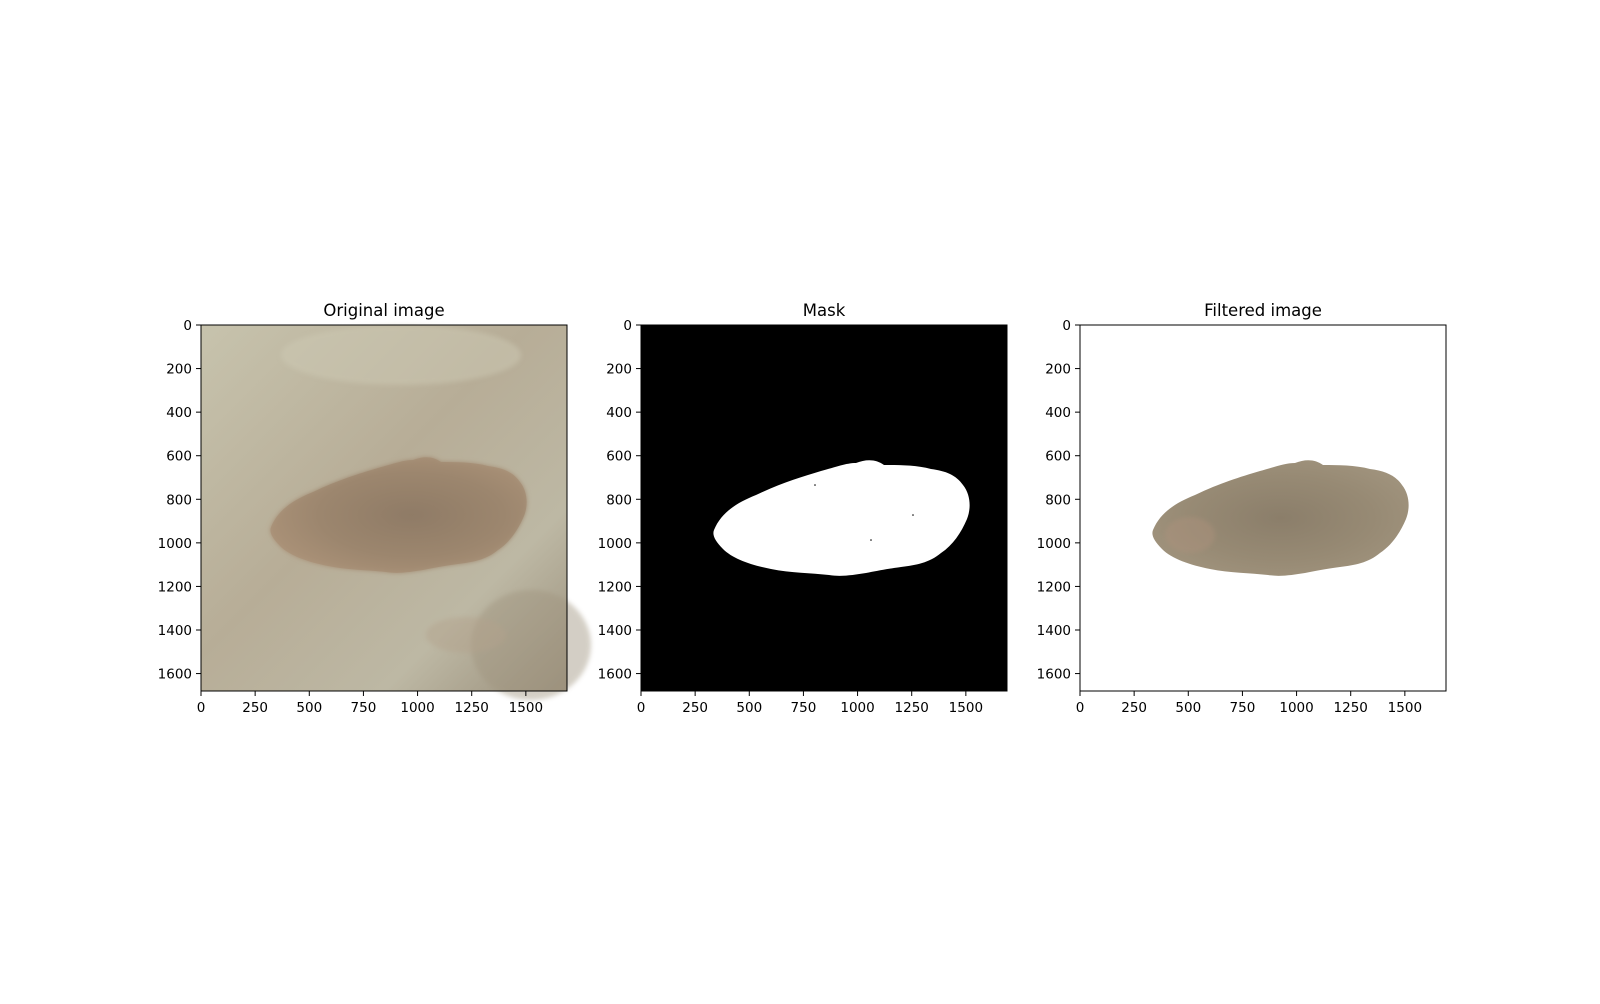 Image resolution: width=1600 pixels, height=1004 pixels. Describe the element at coordinates (383, 310) in the screenshot. I see `panel-title-original: Original image` at that location.